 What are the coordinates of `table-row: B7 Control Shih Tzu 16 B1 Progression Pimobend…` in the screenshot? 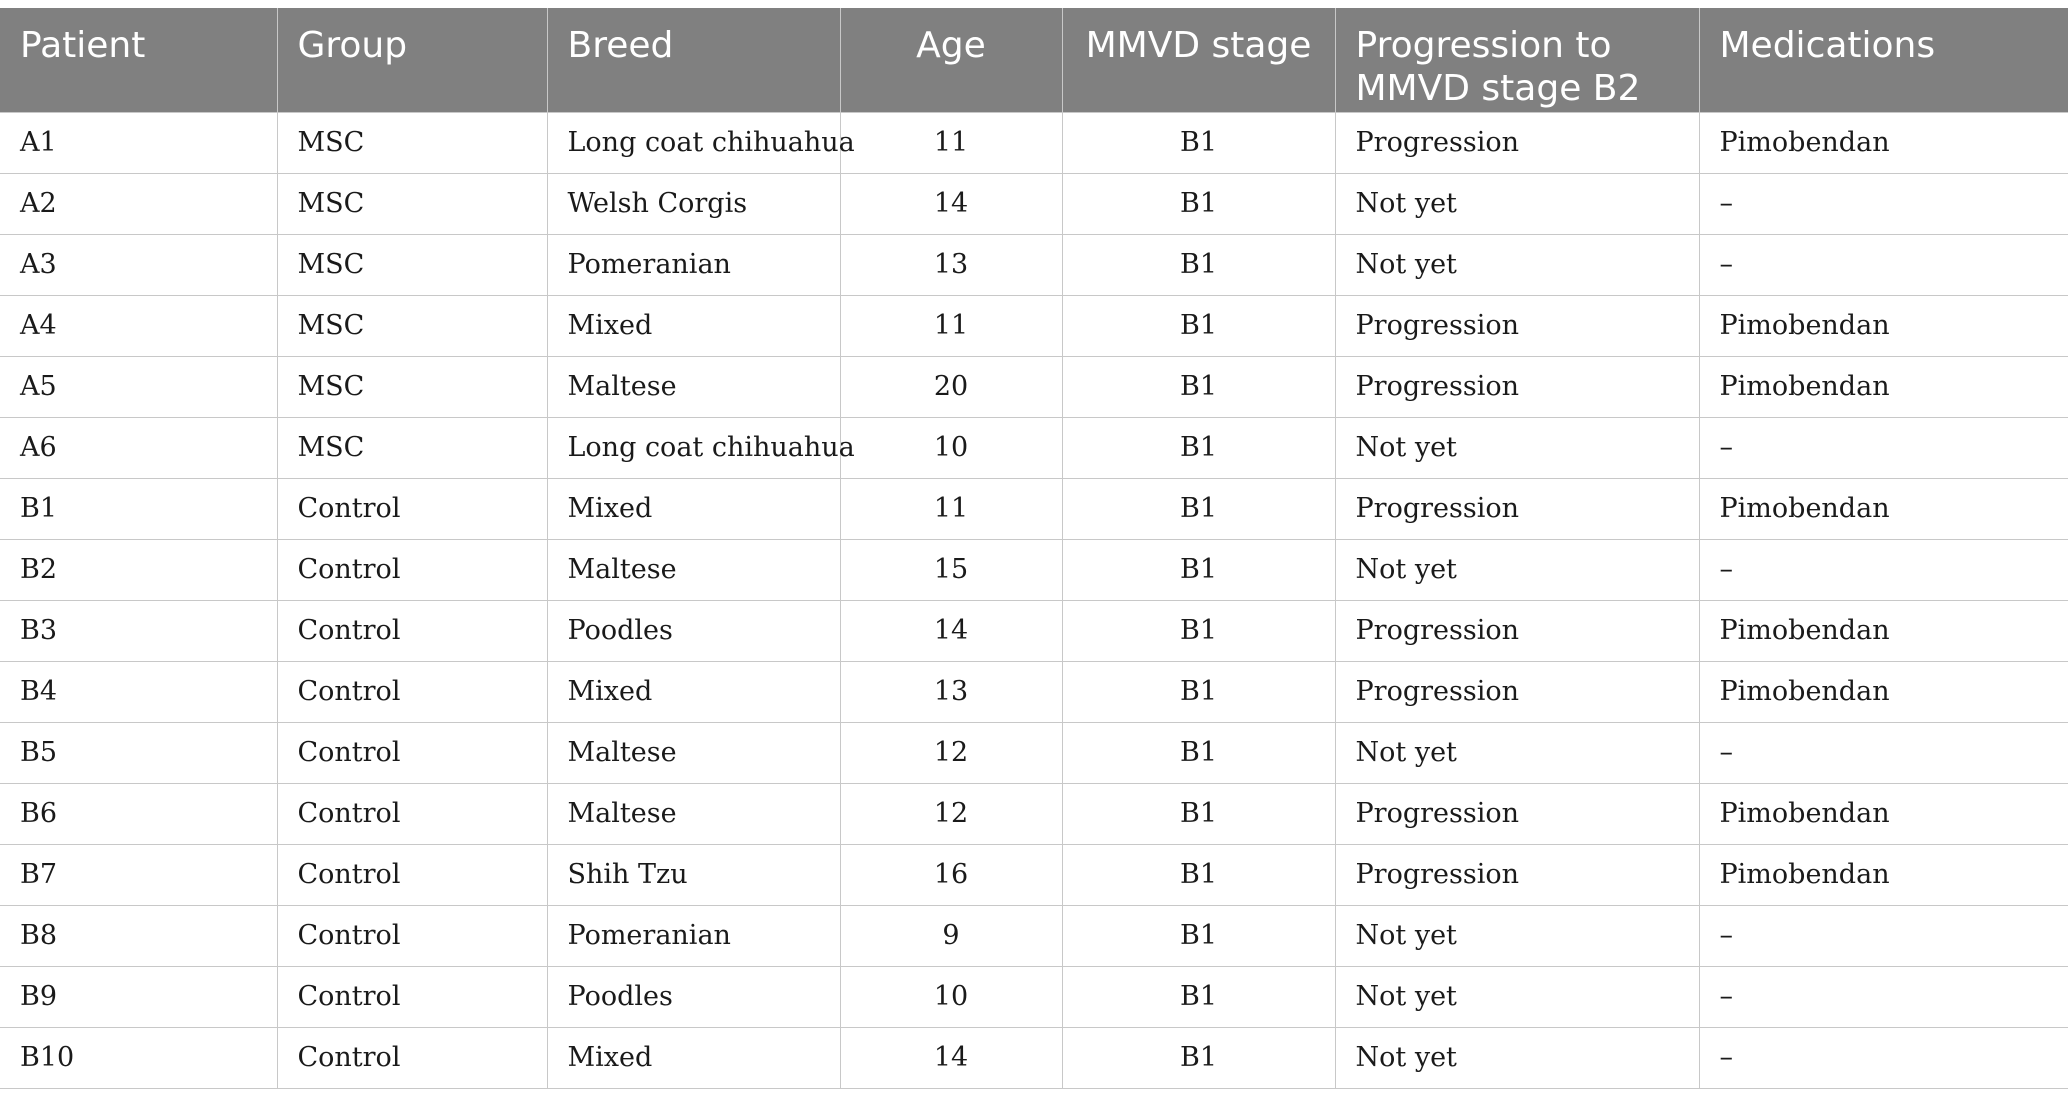 It's located at (1034, 874).